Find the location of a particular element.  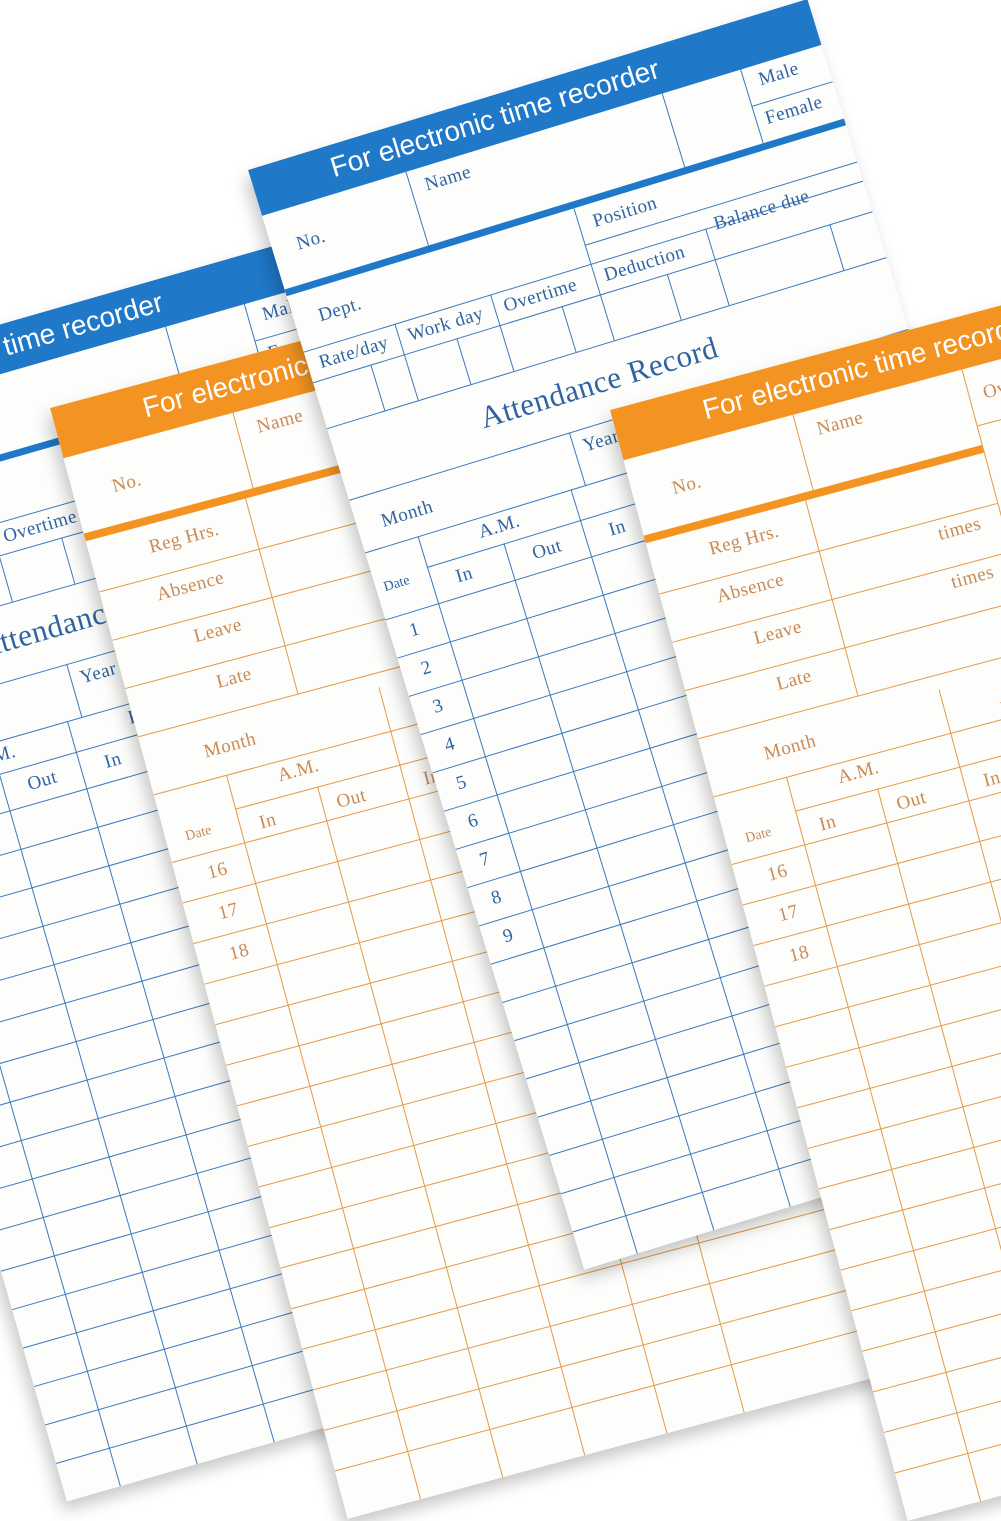

date-number: 7 is located at coordinates (485, 859).